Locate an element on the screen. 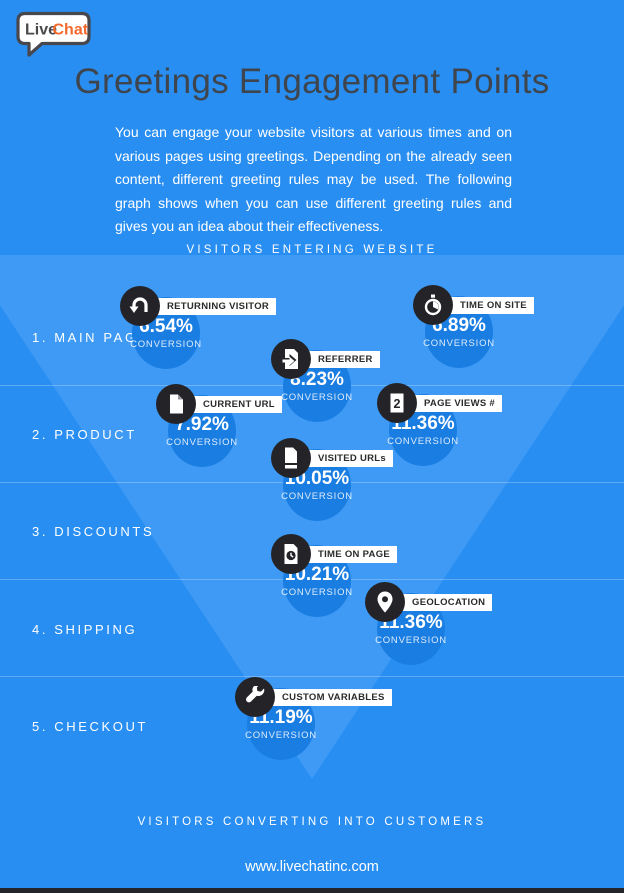  engagement-bubble-visited-urls: VISITED URLs 10.05% CONVERSION is located at coordinates (396, 498).